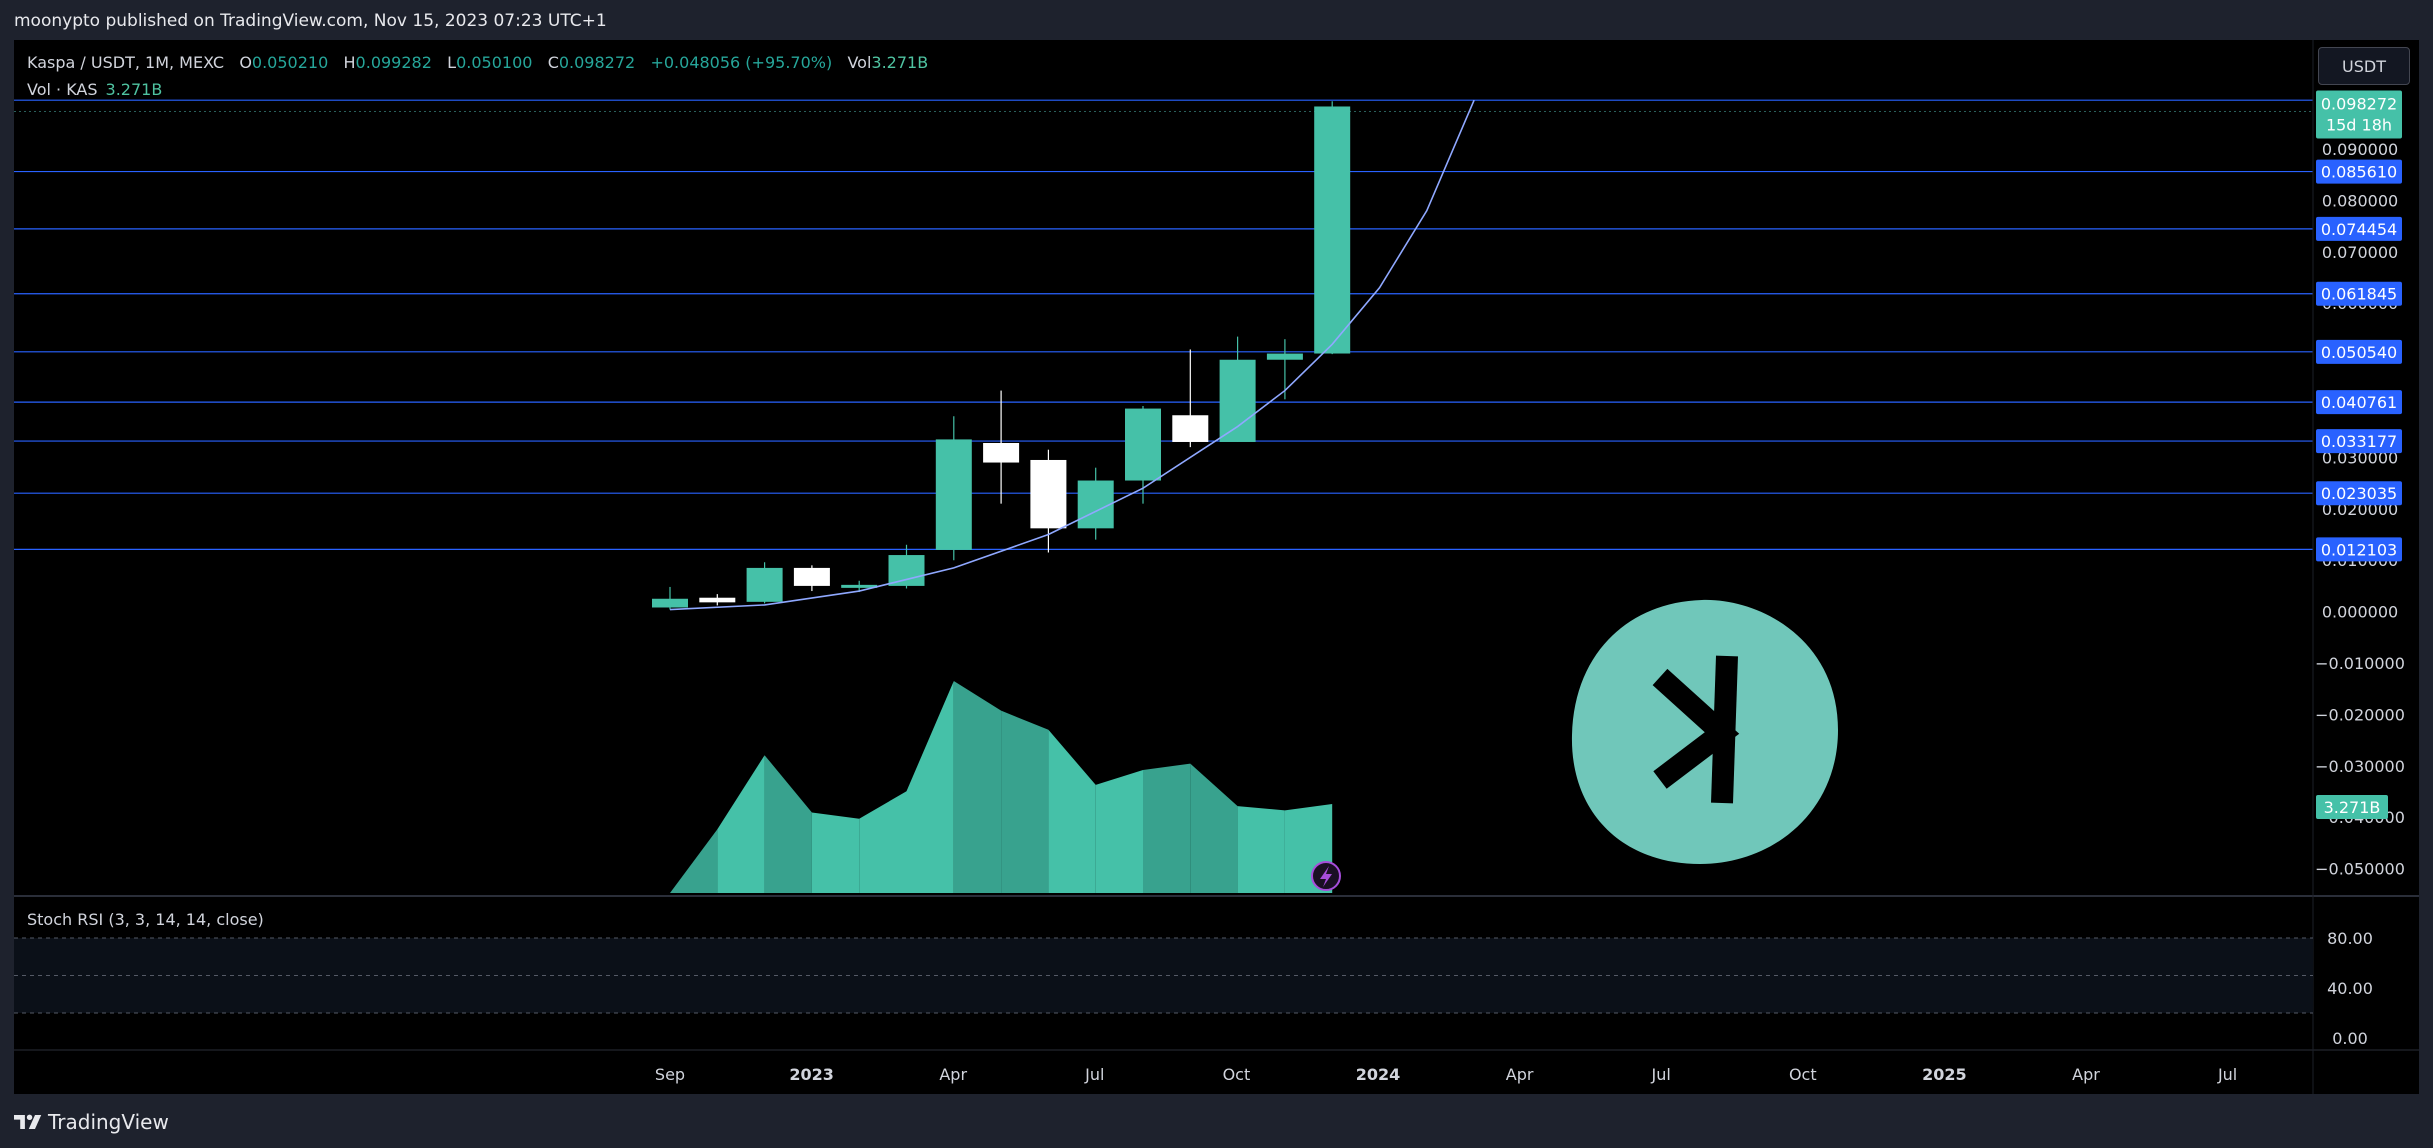  Describe the element at coordinates (393, 62) in the screenshot. I see `high-value: 0.099282` at that location.